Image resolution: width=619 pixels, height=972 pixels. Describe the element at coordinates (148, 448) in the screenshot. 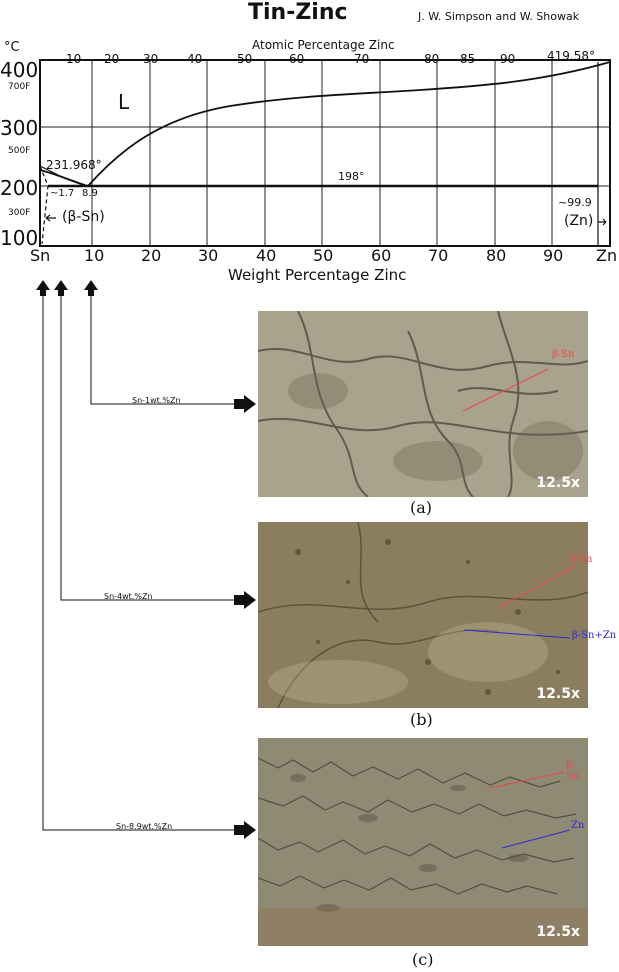

I see `connector-b` at that location.